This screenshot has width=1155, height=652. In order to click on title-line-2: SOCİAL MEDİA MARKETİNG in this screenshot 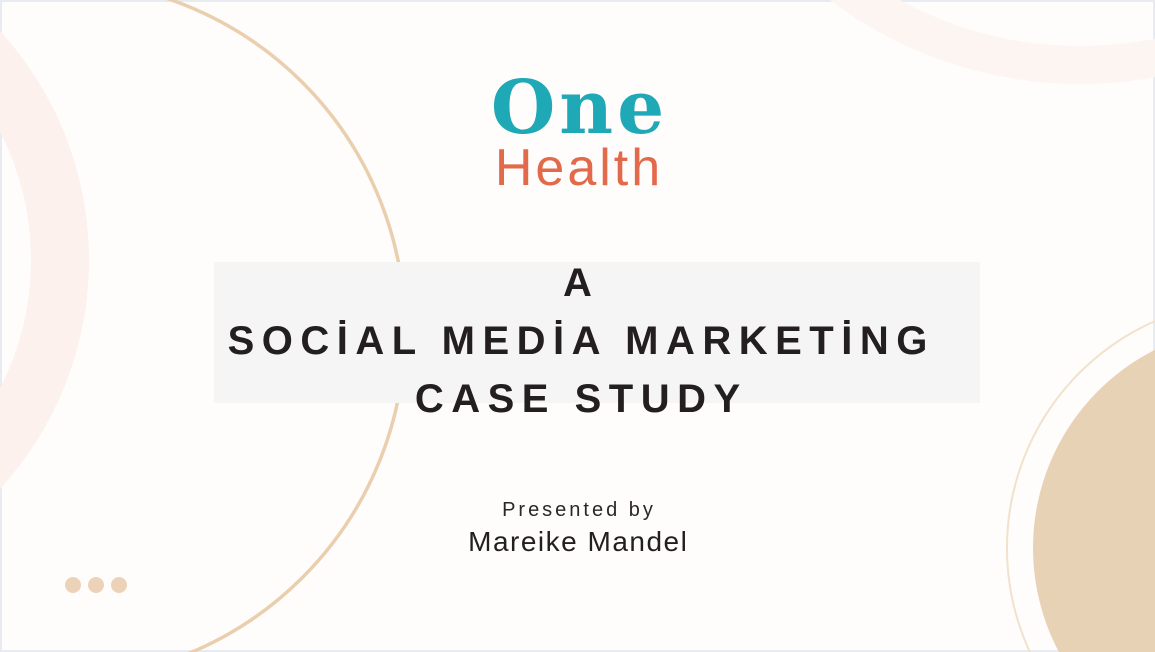, I will do `click(581, 341)`.